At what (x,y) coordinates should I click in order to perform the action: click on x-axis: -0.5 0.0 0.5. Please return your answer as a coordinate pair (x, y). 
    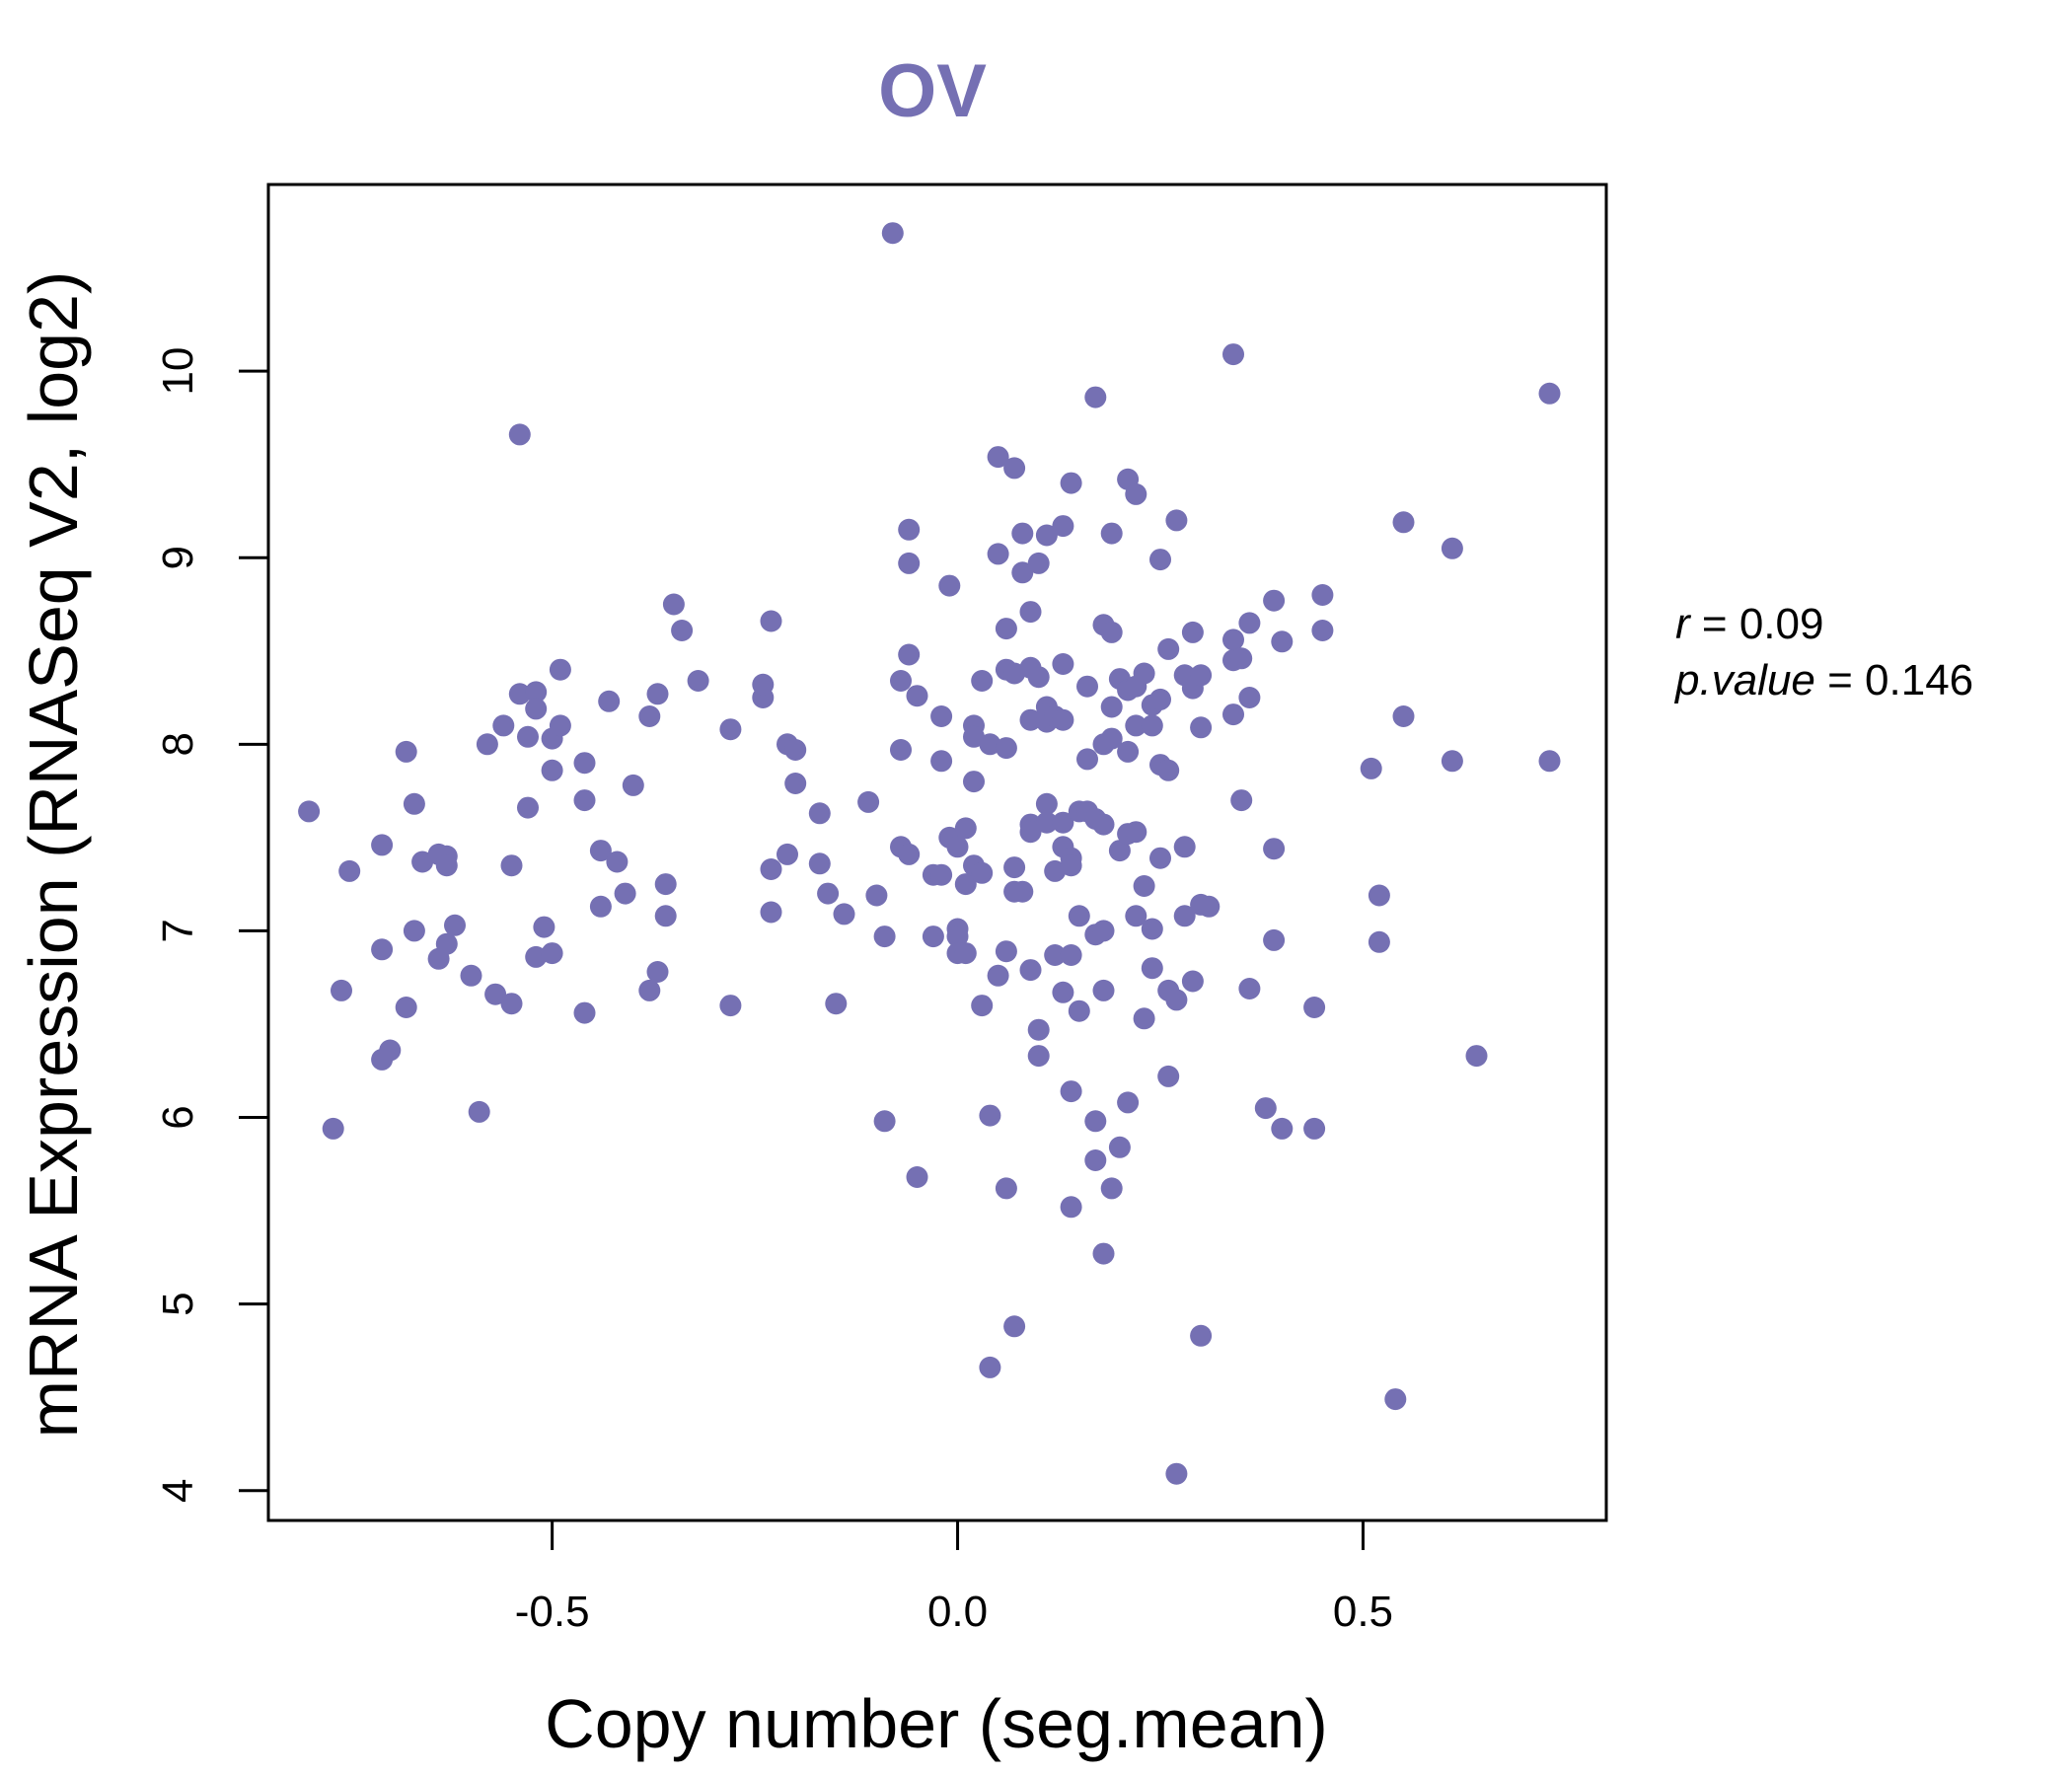
    Looking at the image, I should click on (954, 1577).